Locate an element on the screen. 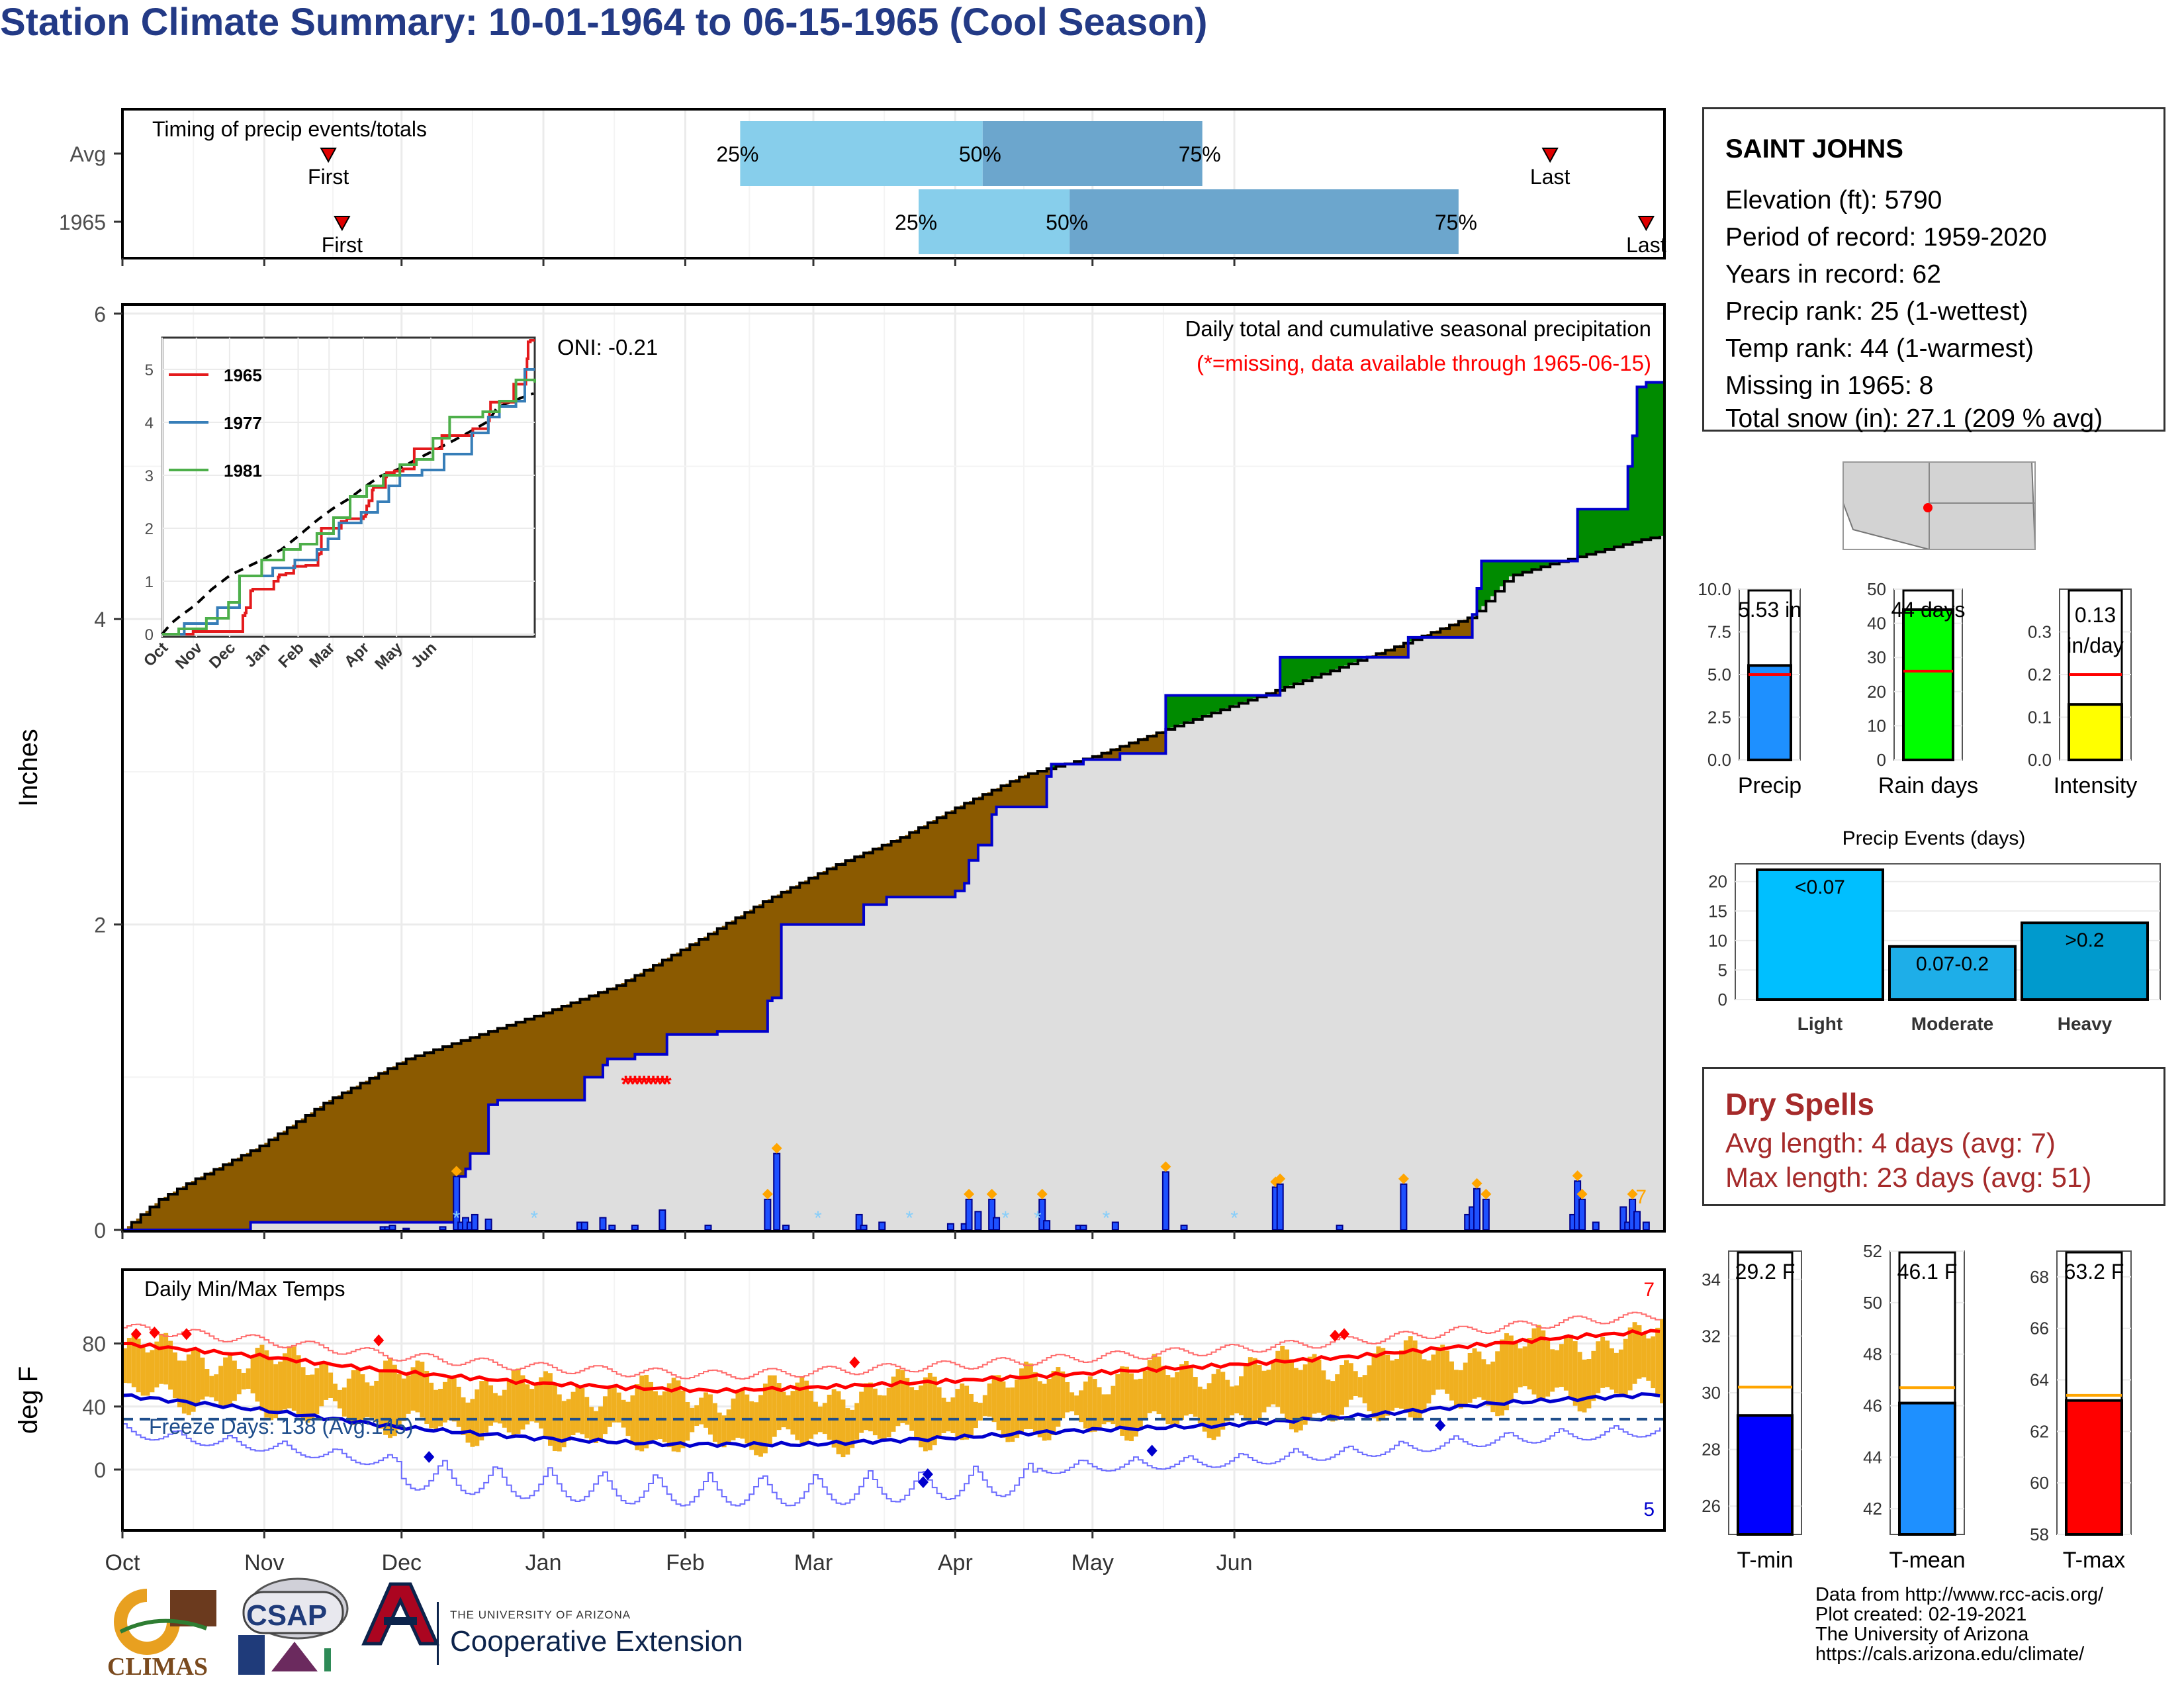 The height and width of the screenshot is (1688, 2184). temp-mean-stat-panel: 42 44 46 48 50 52 46.1 F T-mean is located at coordinates (1914, 1407).